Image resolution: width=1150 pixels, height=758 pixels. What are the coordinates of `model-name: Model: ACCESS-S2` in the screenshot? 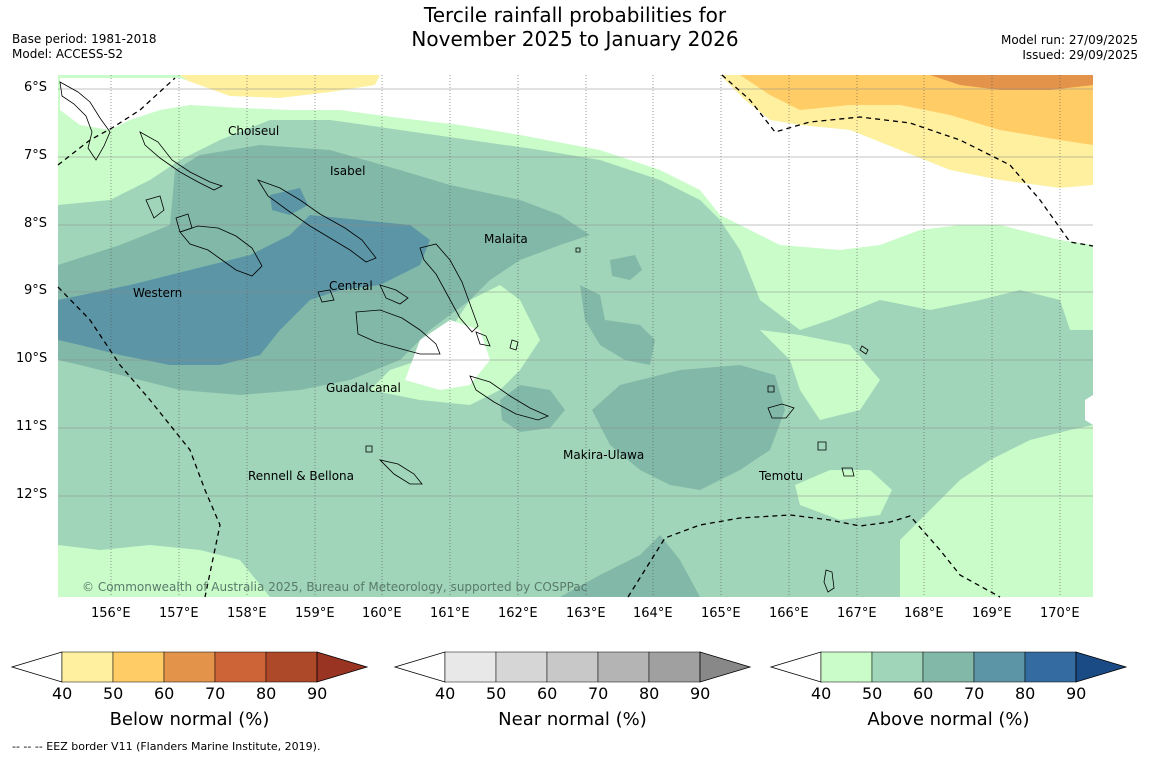 It's located at (68, 54).